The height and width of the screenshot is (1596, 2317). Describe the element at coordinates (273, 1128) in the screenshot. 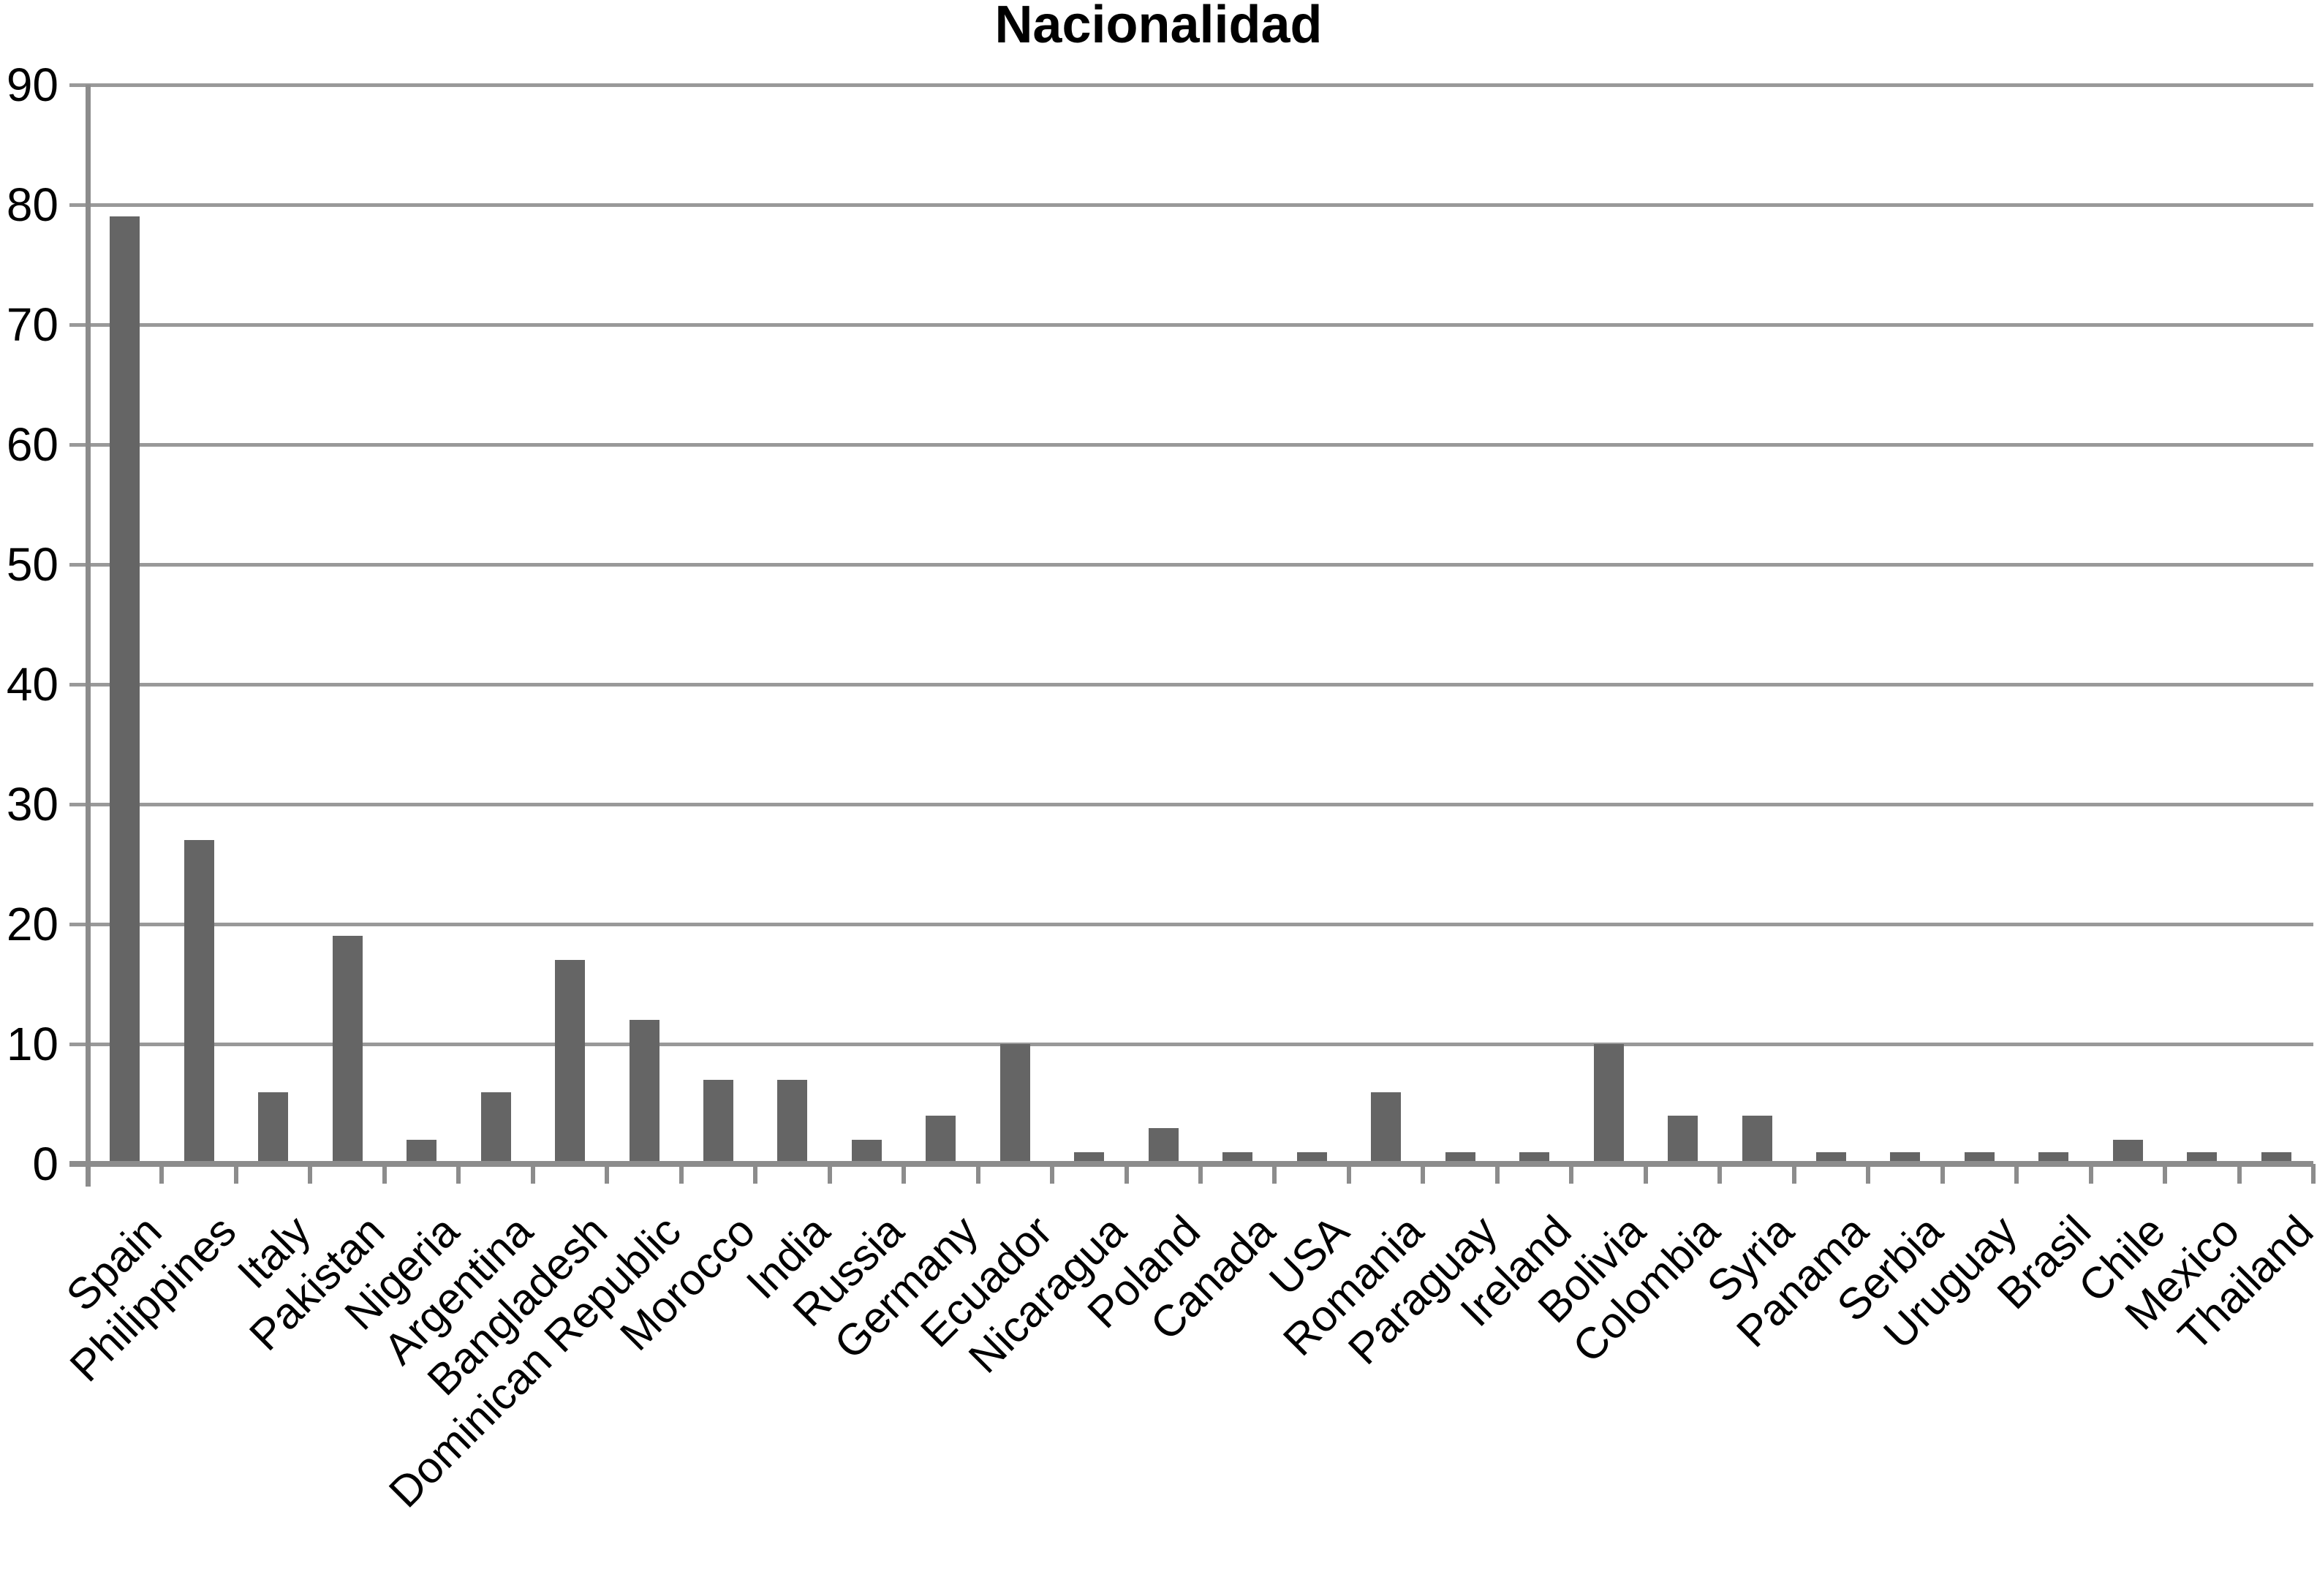

I see `bar-italy` at that location.